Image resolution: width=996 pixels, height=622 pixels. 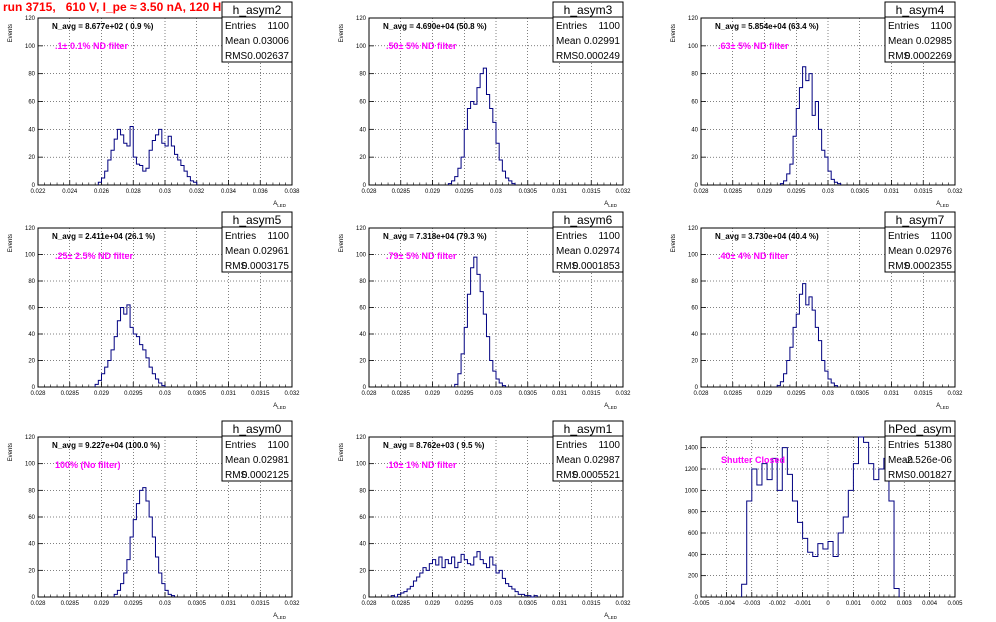 I want to click on x-tick-label: 0.03, so click(x=165, y=604).